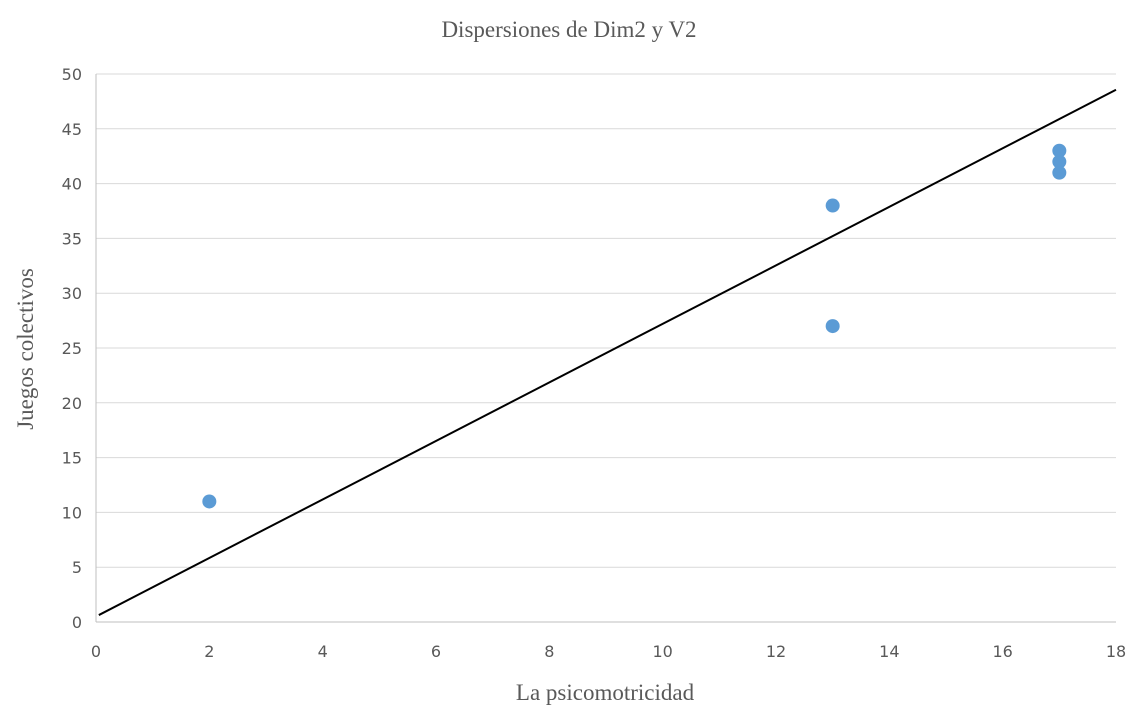 The width and height of the screenshot is (1138, 711). Describe the element at coordinates (608, 651) in the screenshot. I see `x-tick-labels: 0 2 4 6 8 10 12 14 16 18` at that location.